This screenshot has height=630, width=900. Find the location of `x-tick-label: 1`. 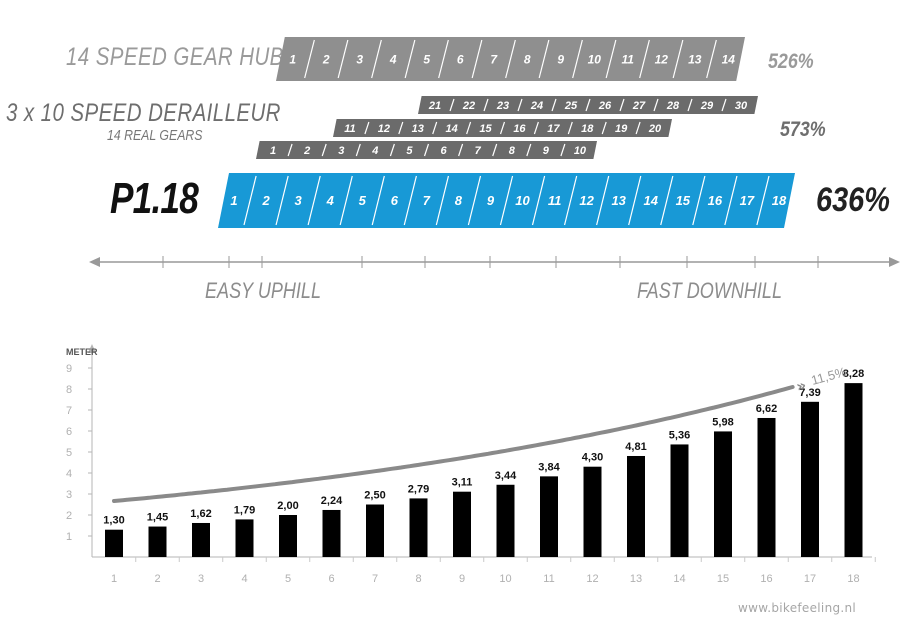

x-tick-label: 1 is located at coordinates (114, 579).